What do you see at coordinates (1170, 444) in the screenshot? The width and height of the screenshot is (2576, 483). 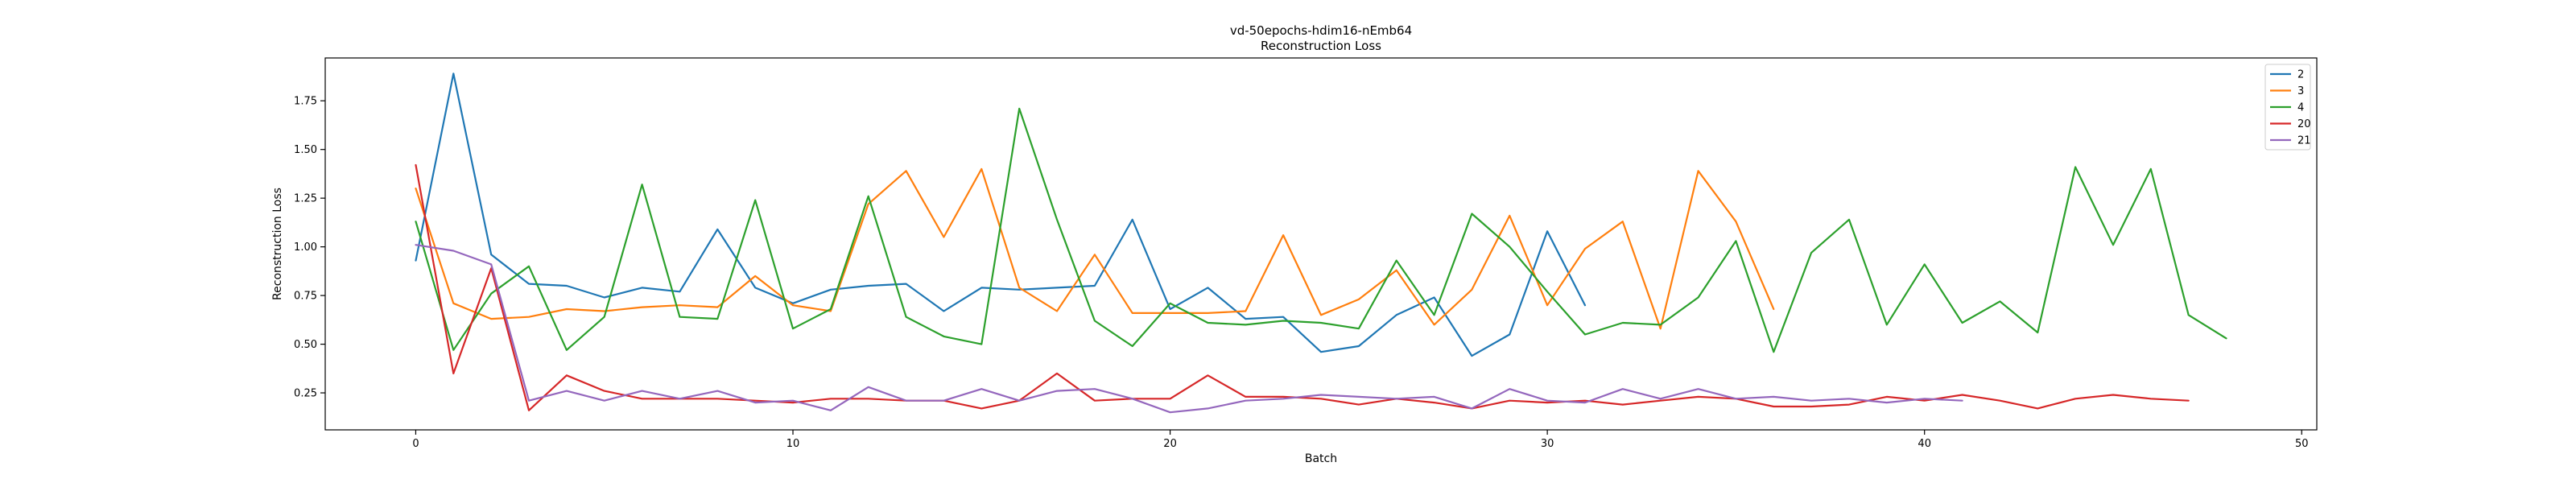 I see `x-tick-label: 20` at bounding box center [1170, 444].